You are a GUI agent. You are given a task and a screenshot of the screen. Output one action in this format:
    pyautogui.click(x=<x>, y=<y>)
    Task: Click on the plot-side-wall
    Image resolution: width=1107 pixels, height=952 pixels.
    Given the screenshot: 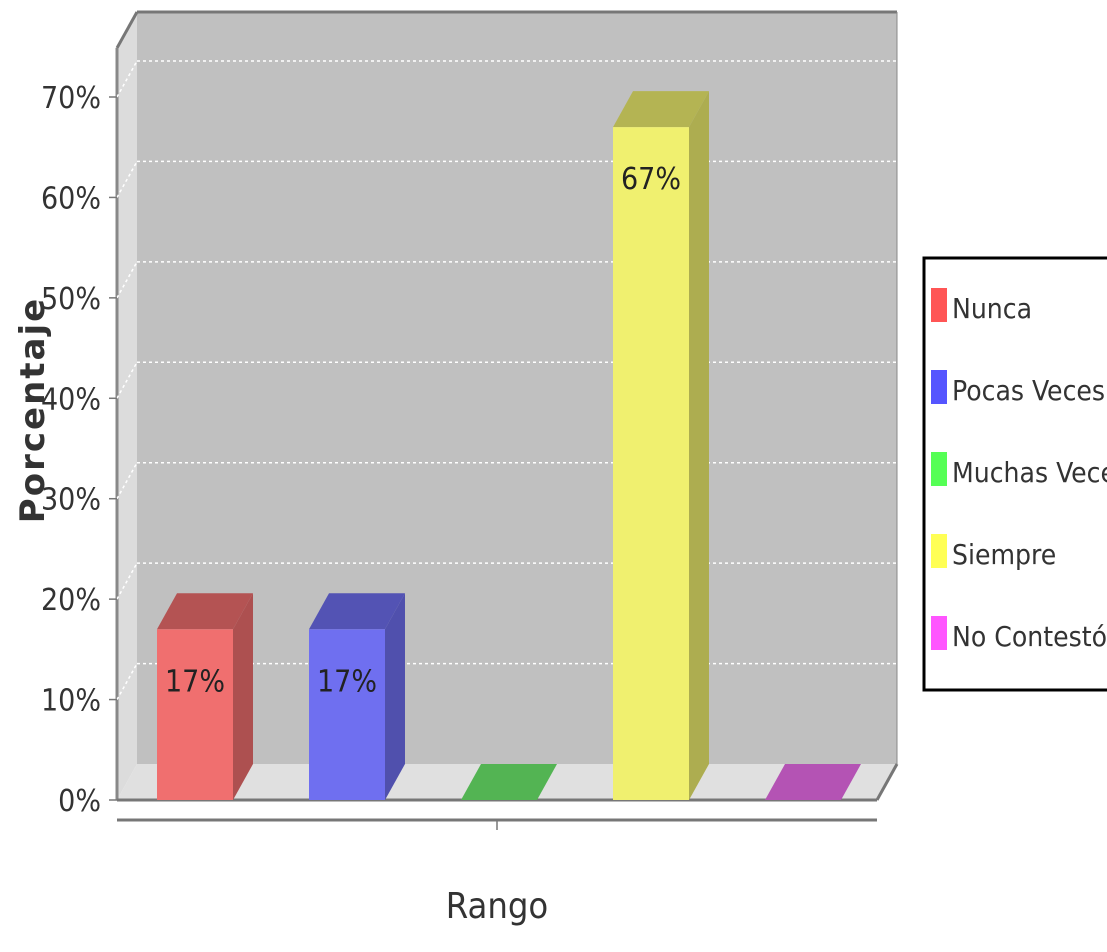 What is the action you would take?
    pyautogui.click(x=127, y=406)
    